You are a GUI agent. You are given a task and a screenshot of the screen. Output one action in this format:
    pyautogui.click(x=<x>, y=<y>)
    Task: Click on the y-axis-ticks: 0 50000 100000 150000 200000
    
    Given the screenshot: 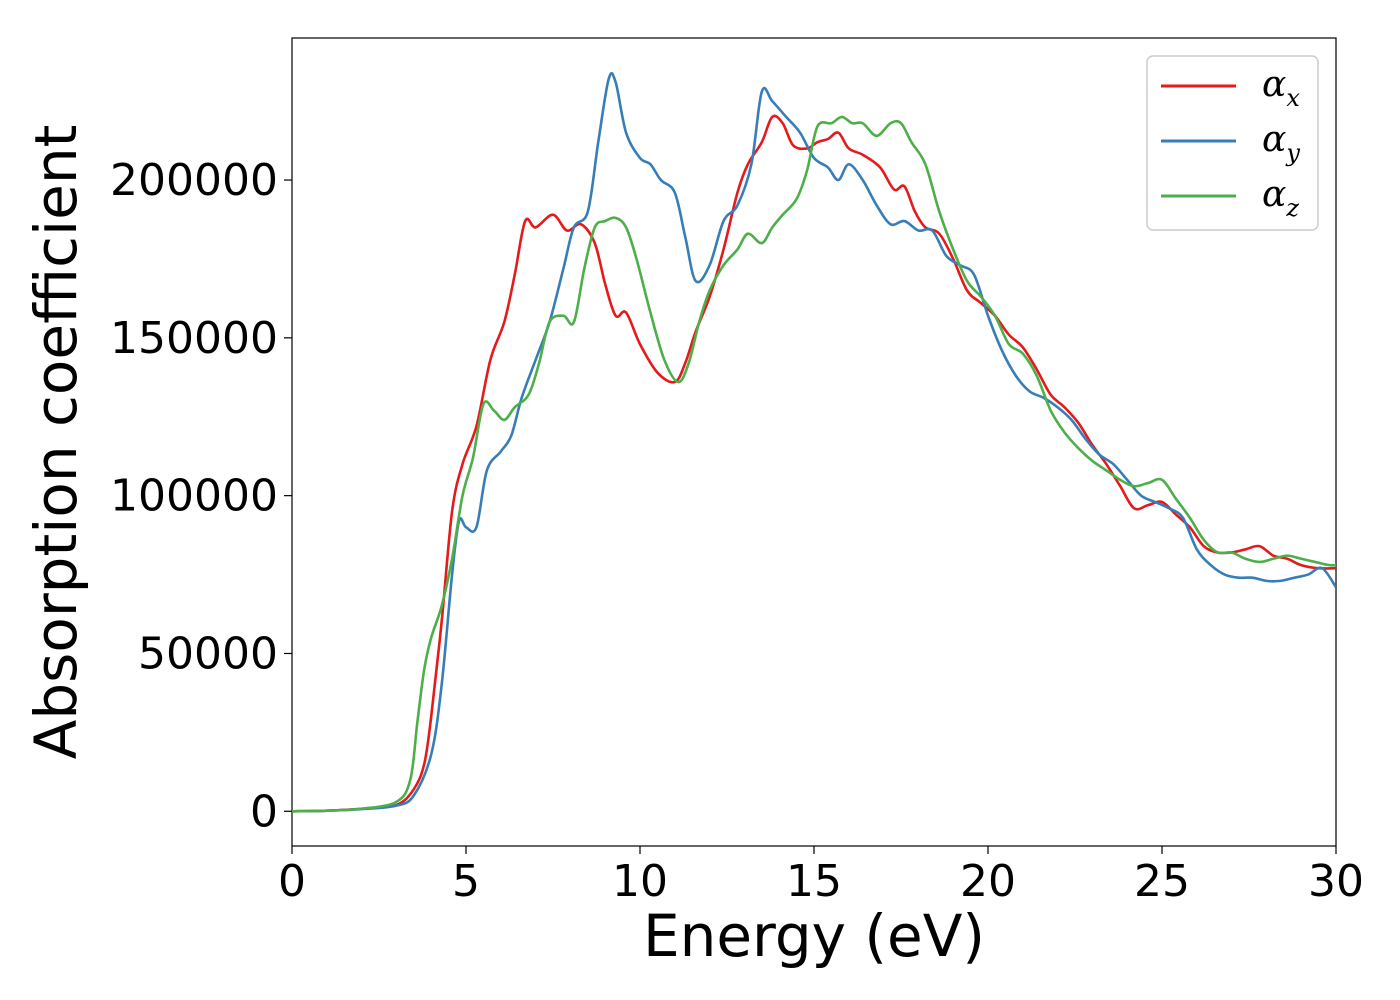 What is the action you would take?
    pyautogui.click(x=201, y=496)
    